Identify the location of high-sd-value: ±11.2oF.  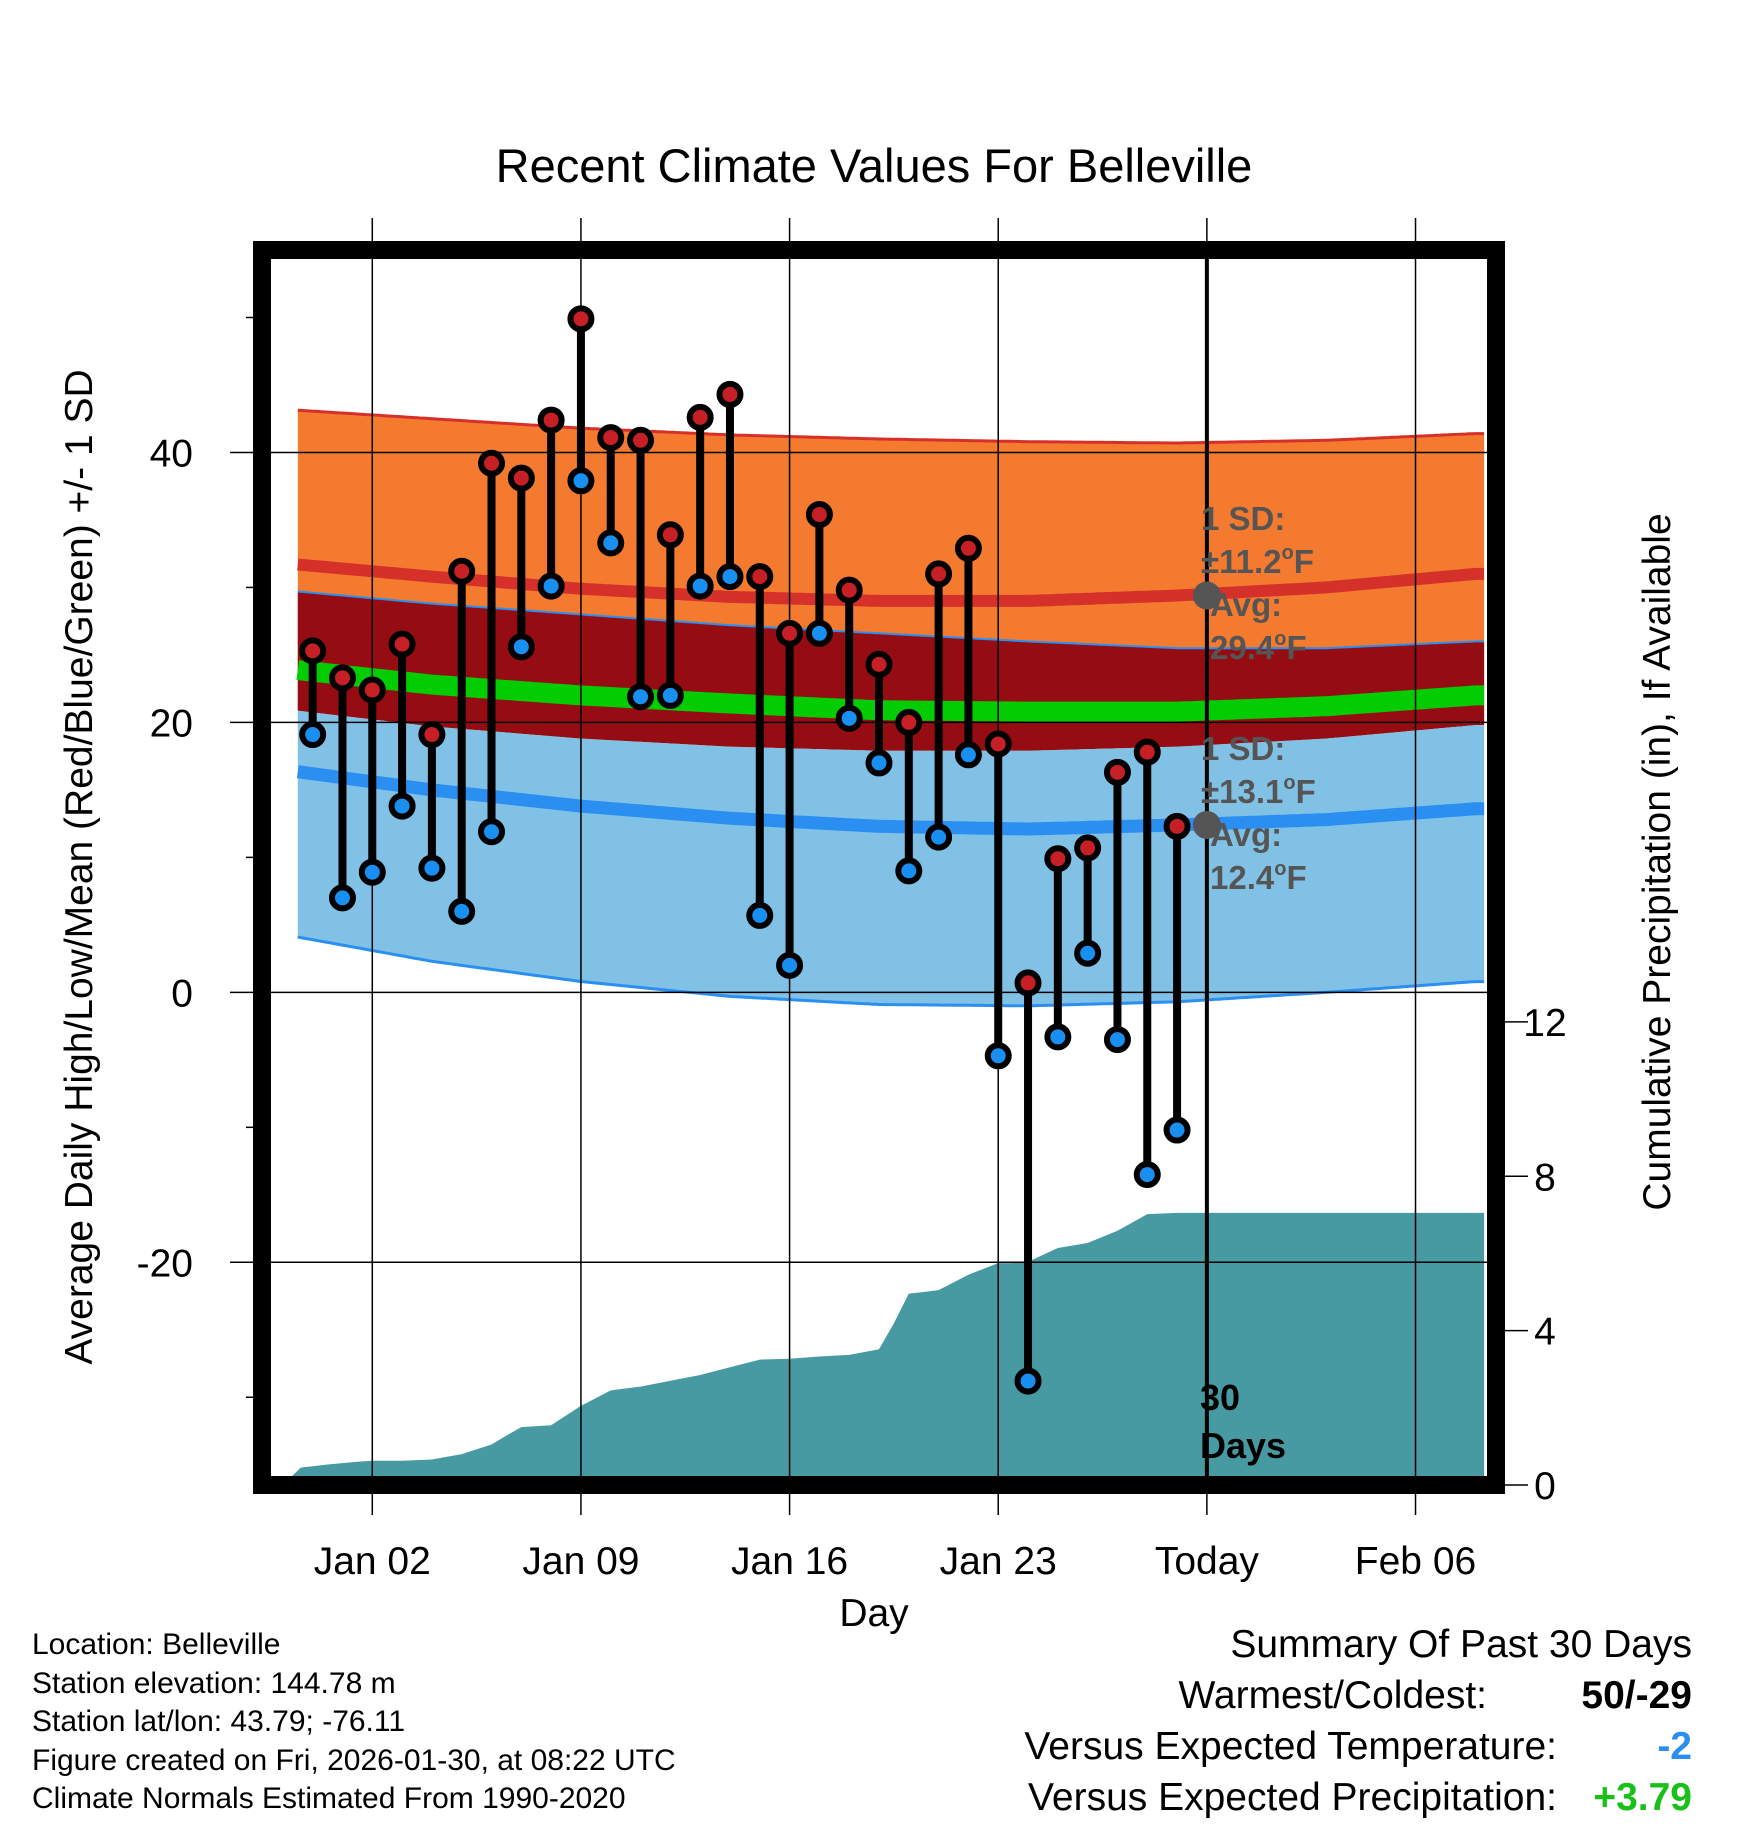
(1257, 561).